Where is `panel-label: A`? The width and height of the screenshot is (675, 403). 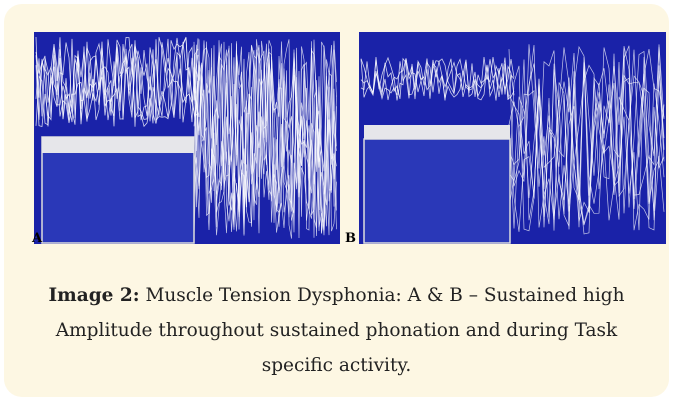
panel-label: A is located at coordinates (37, 238).